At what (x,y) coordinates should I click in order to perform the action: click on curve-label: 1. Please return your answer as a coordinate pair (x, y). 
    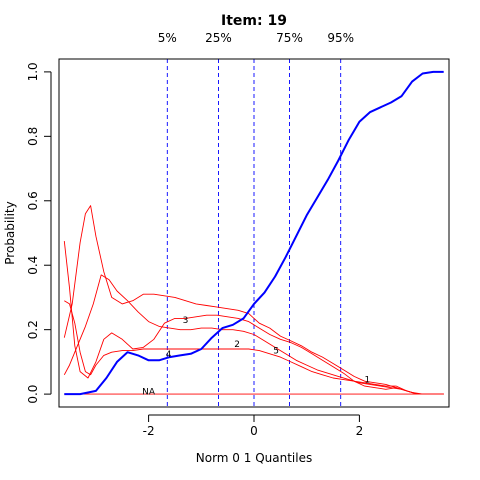
    Looking at the image, I should click on (367, 381).